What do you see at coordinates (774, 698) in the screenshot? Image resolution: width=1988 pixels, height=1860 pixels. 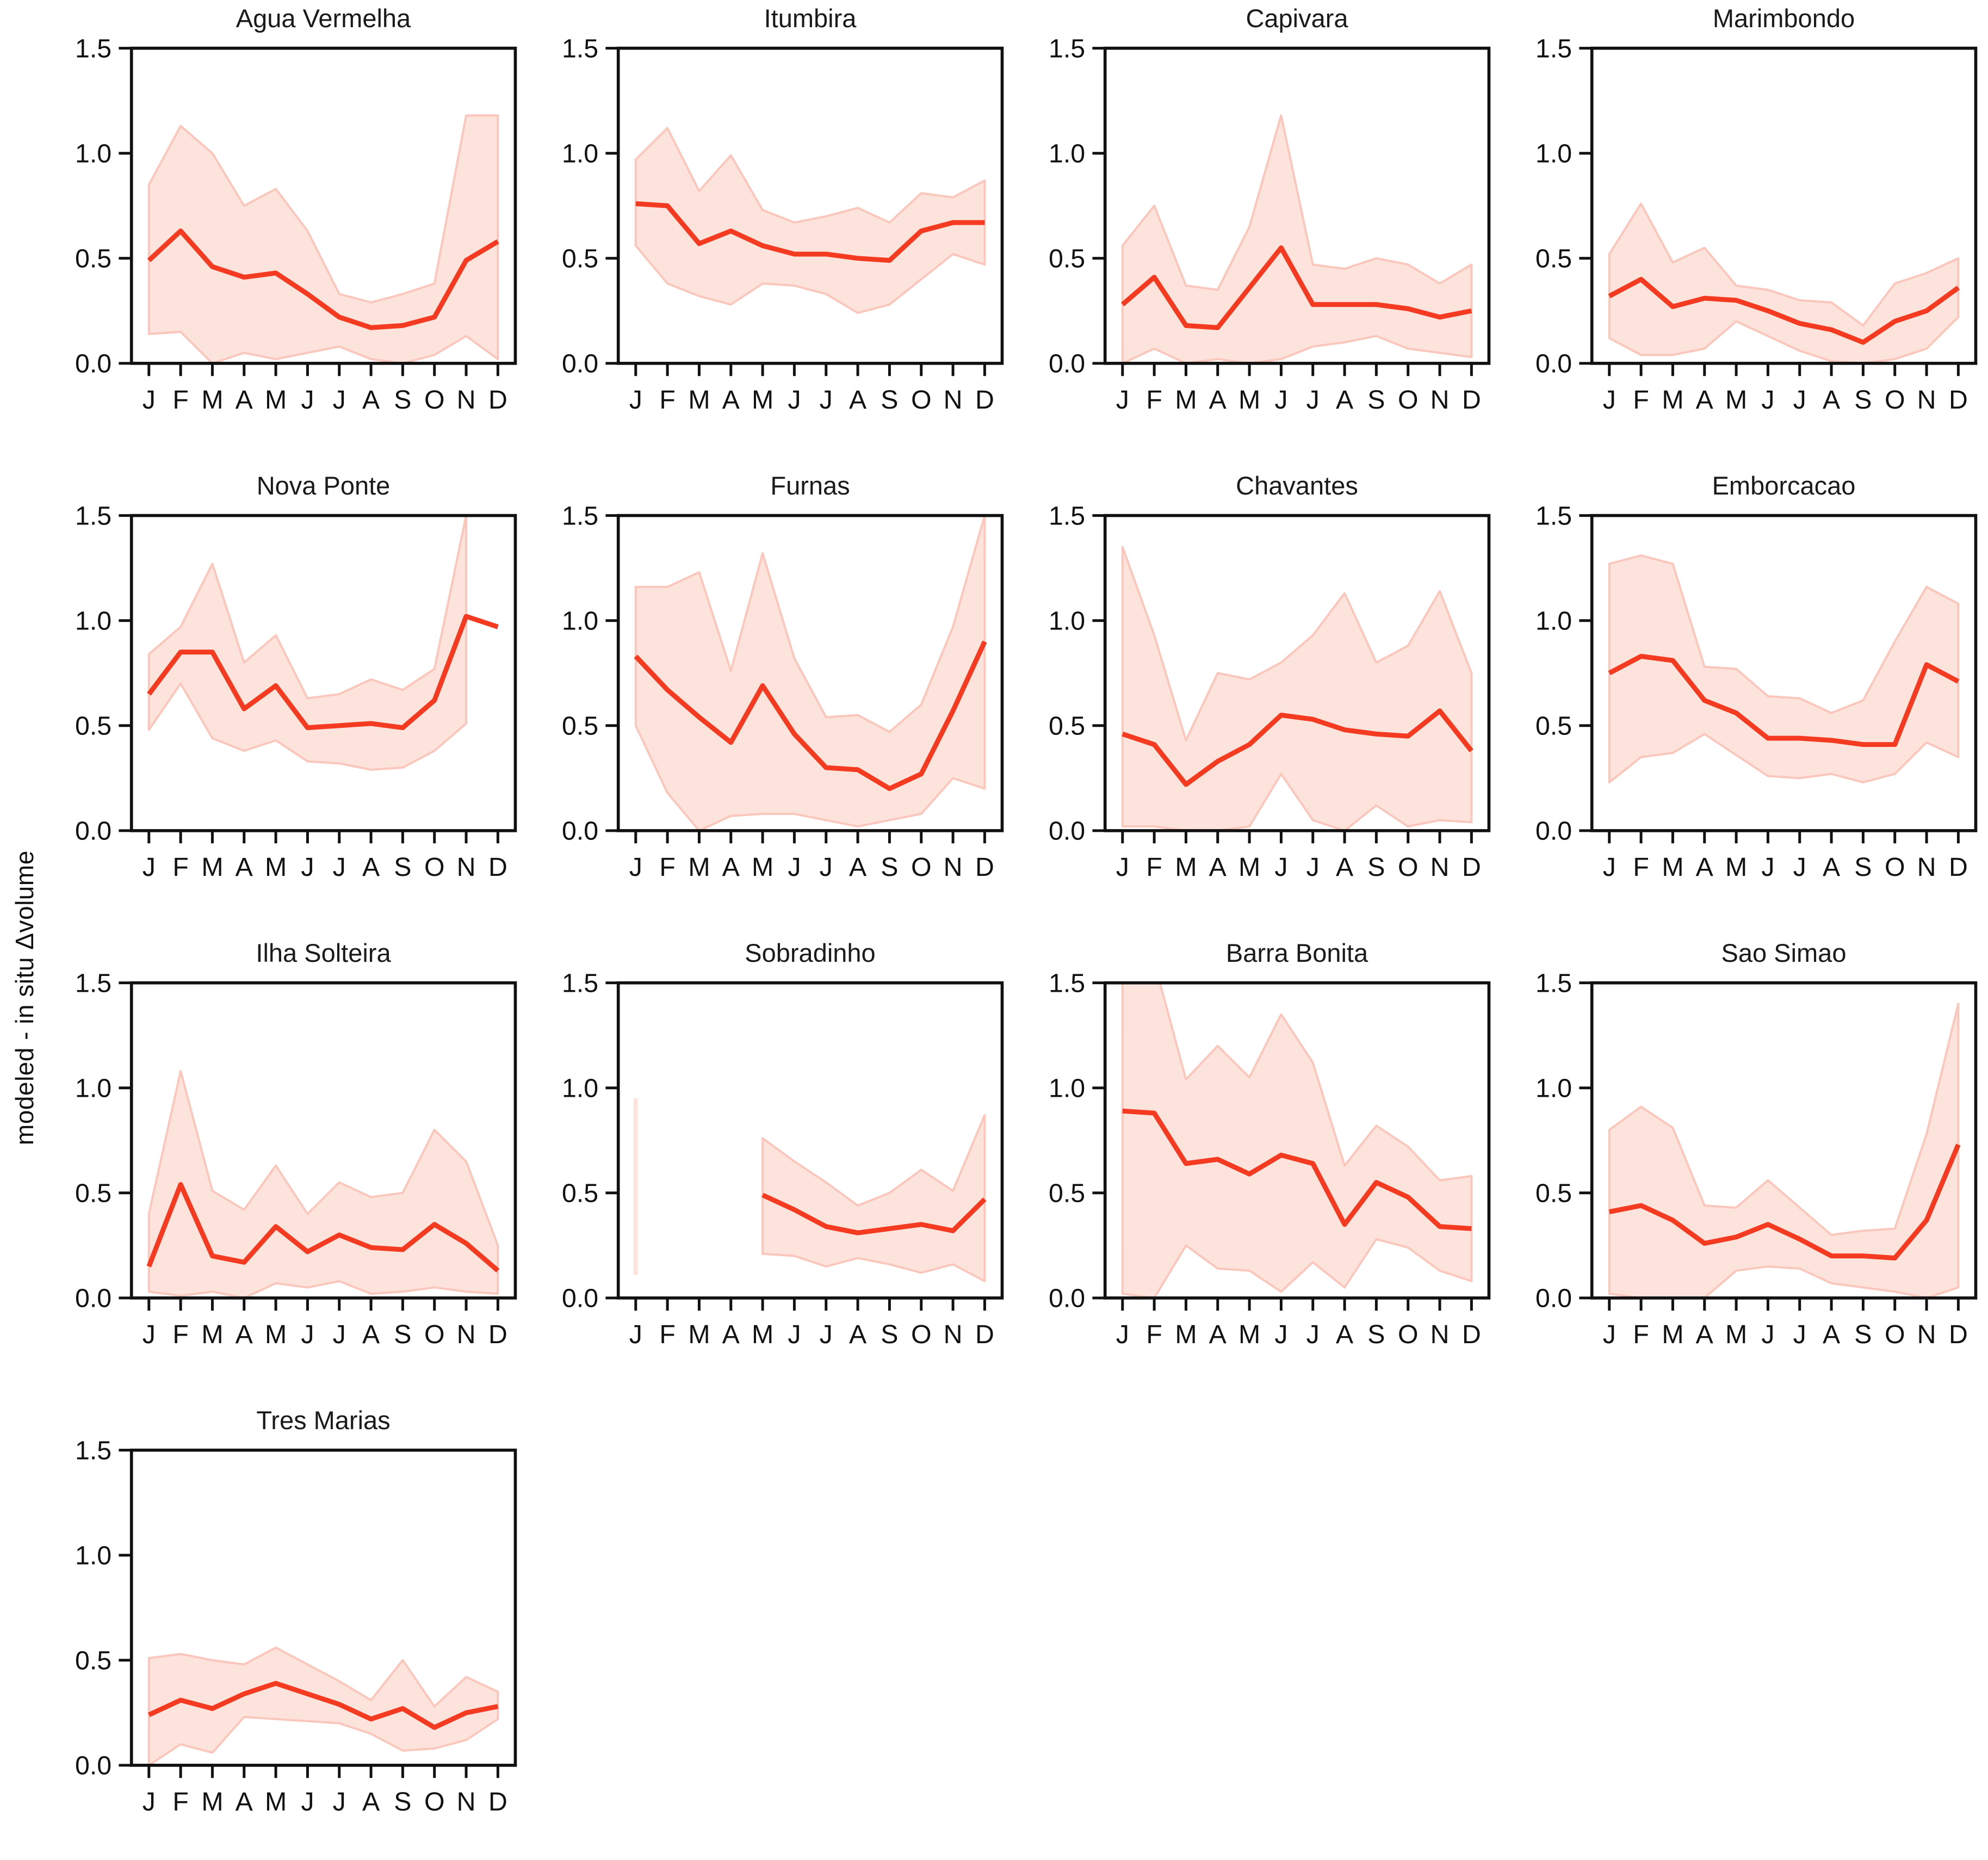 I see `subplot: Furnas 0.0 0.5 1.0 1.5 J F M A M J J A S O N D` at bounding box center [774, 698].